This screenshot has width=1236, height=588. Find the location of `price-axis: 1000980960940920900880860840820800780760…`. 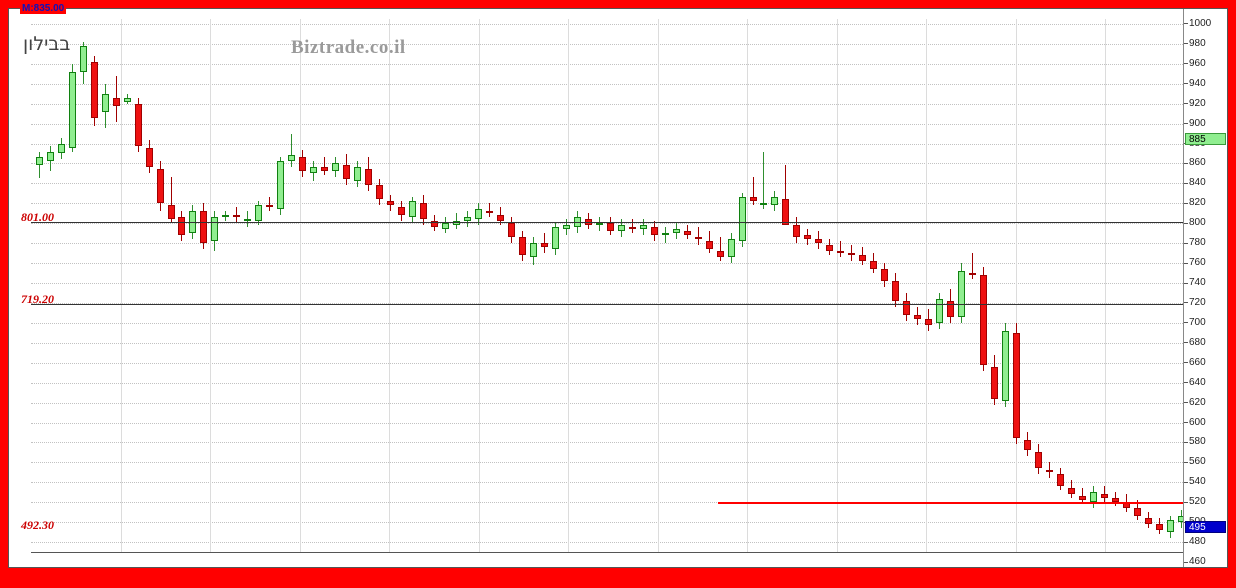

price-axis: 1000980960940920900880860840820800780760… is located at coordinates (1205, 288).